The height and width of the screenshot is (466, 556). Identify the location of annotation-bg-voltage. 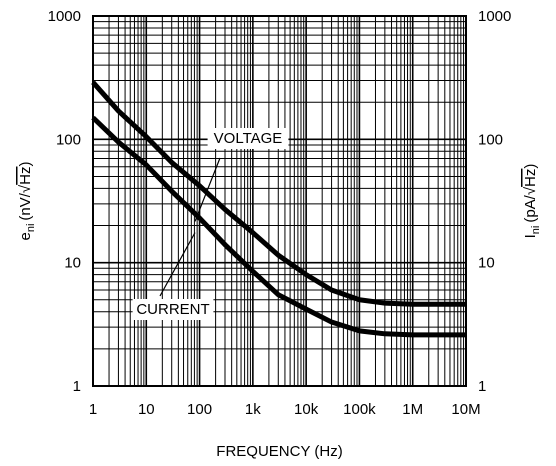
(248, 138).